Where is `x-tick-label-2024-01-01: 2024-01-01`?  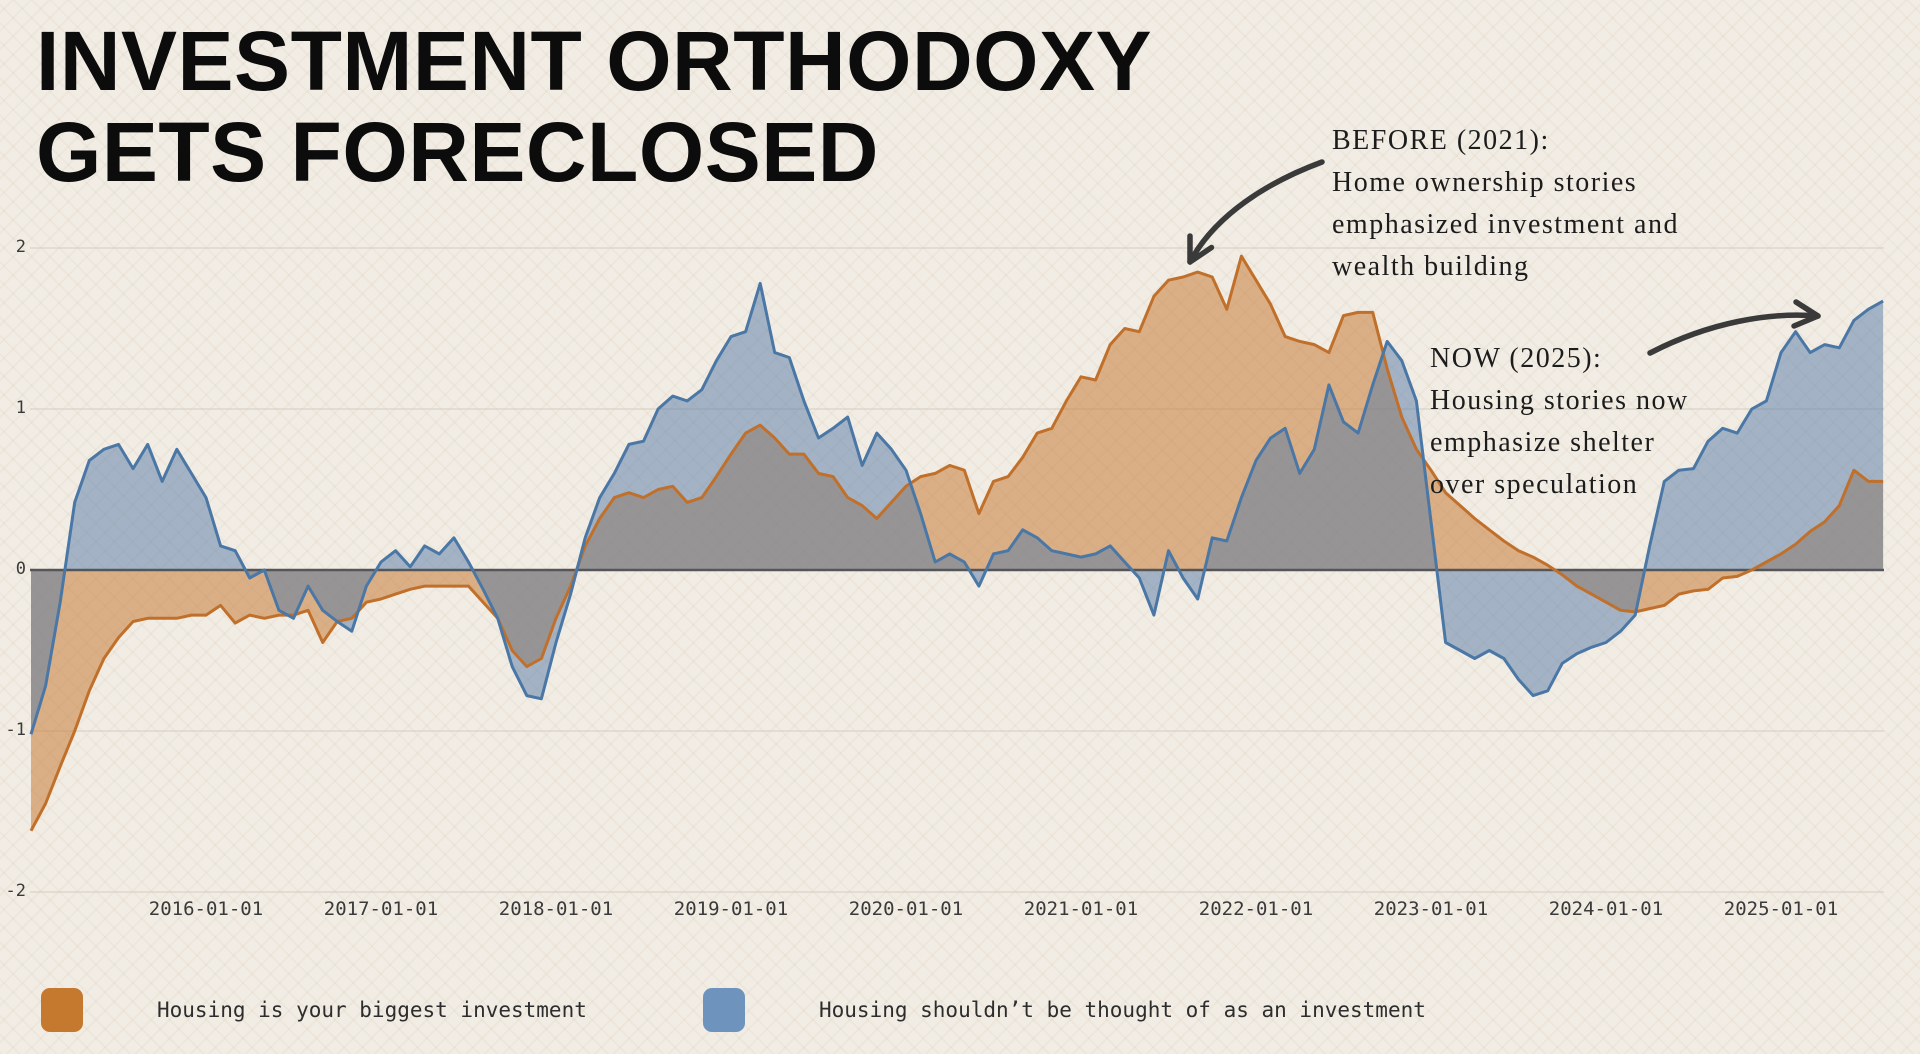
x-tick-label-2024-01-01: 2024-01-01 is located at coordinates (1606, 909).